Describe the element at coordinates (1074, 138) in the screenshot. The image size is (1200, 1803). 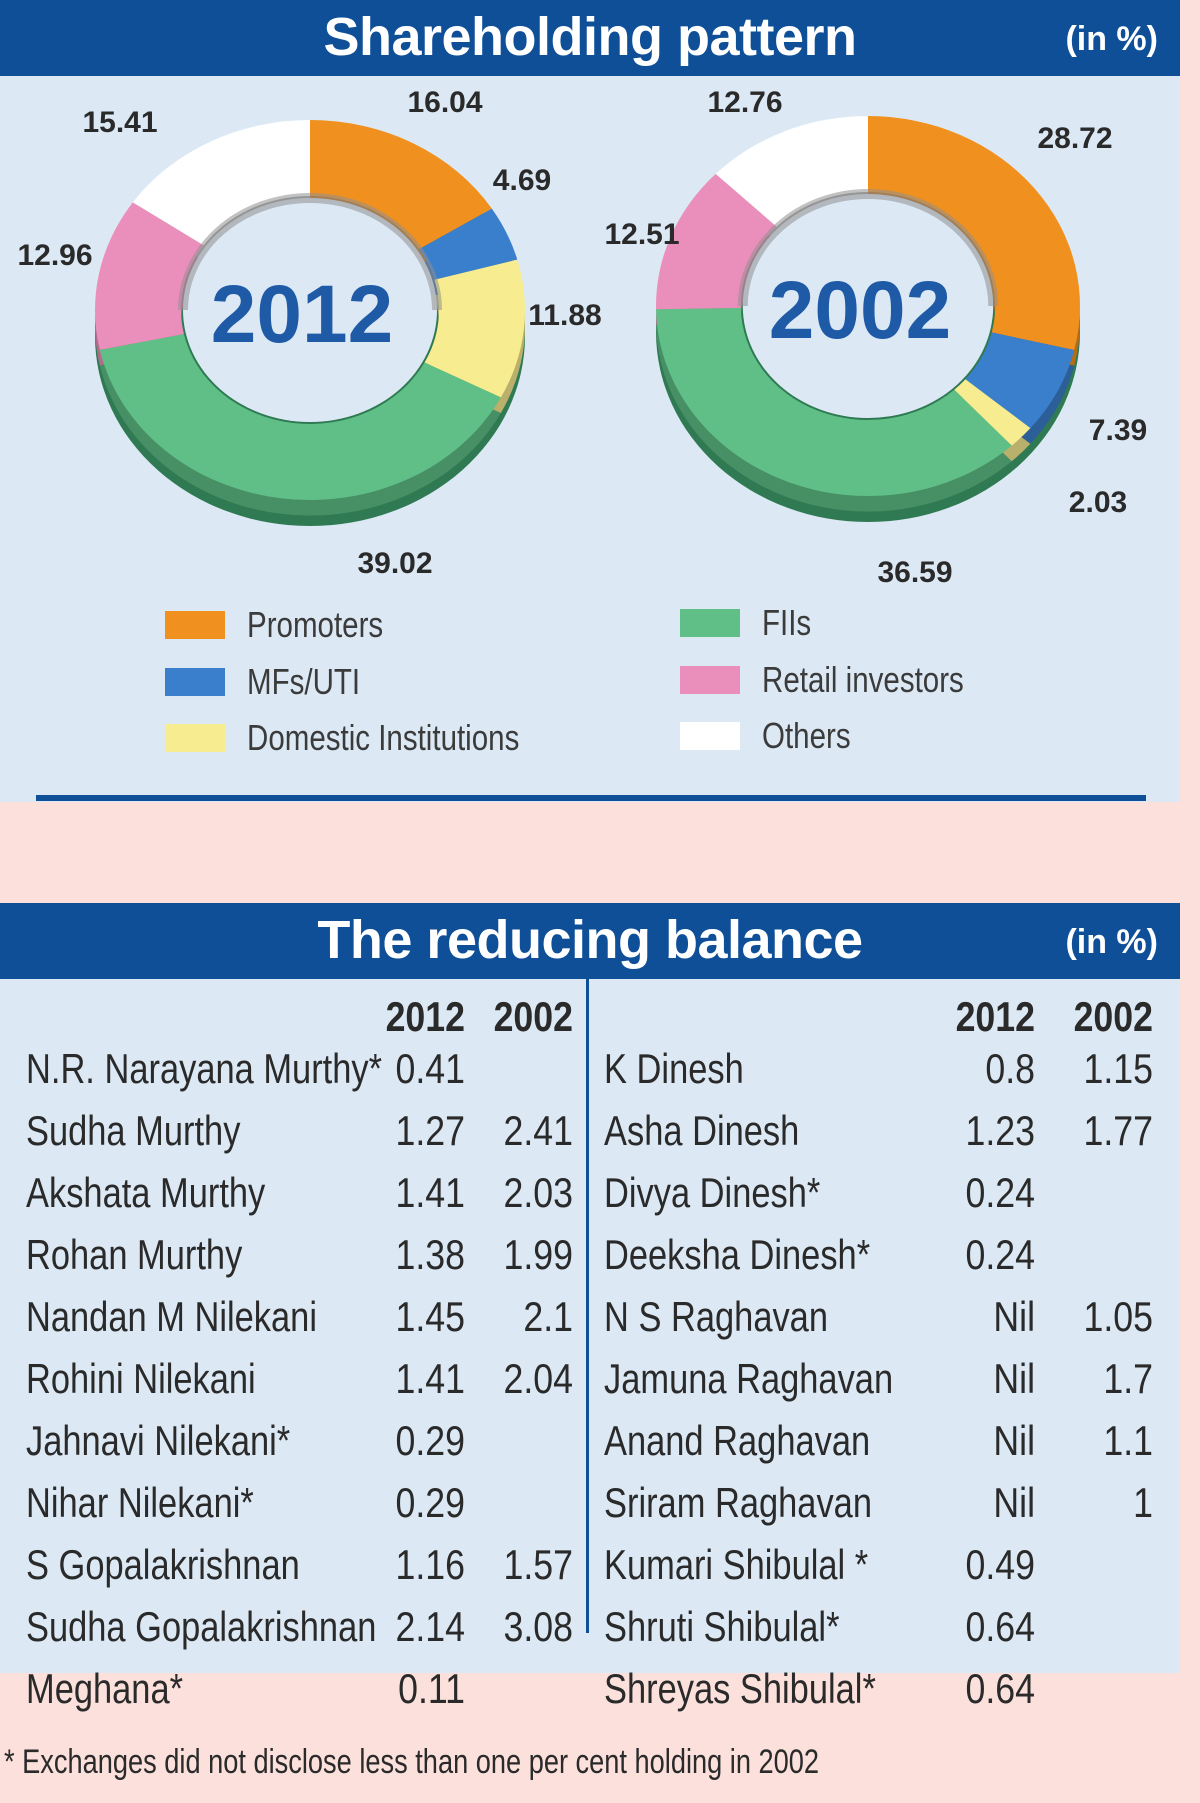
I see `slice-value-label: 28.72` at that location.